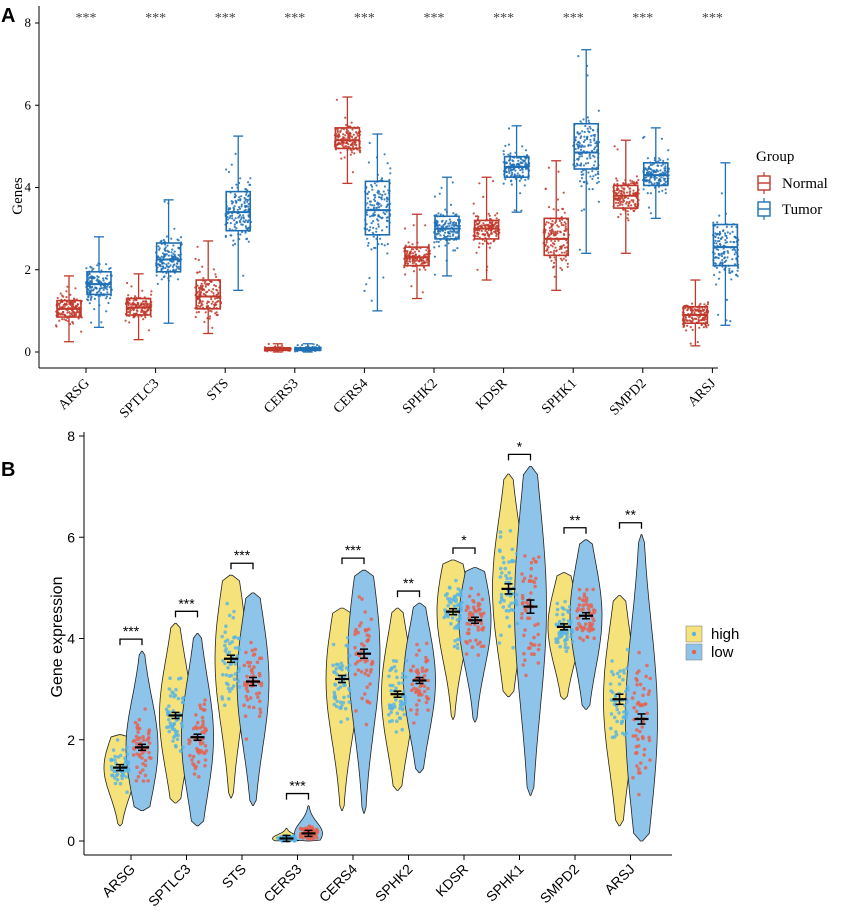 This screenshot has width=844, height=912. I want to click on panel-a-box, so click(586, 146).